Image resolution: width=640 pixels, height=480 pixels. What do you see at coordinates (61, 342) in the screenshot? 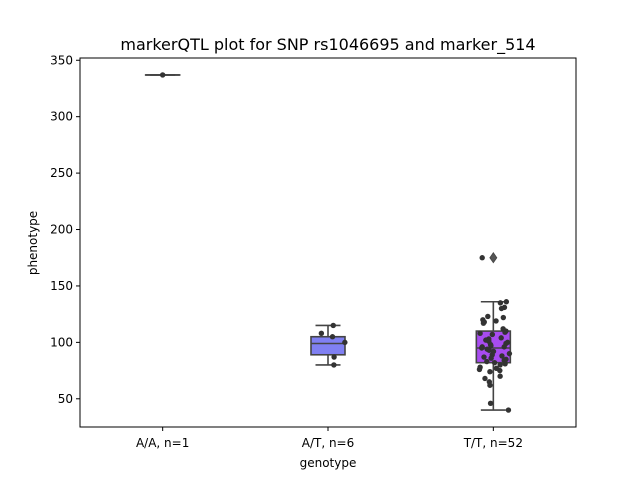
I see `y-tick-label: 100` at bounding box center [61, 342].